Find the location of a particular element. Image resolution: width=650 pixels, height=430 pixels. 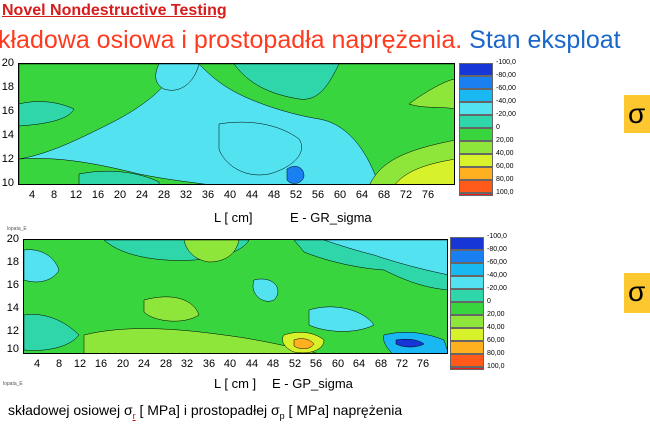

plot-tag-bottom: lopata_E is located at coordinates (13, 384).